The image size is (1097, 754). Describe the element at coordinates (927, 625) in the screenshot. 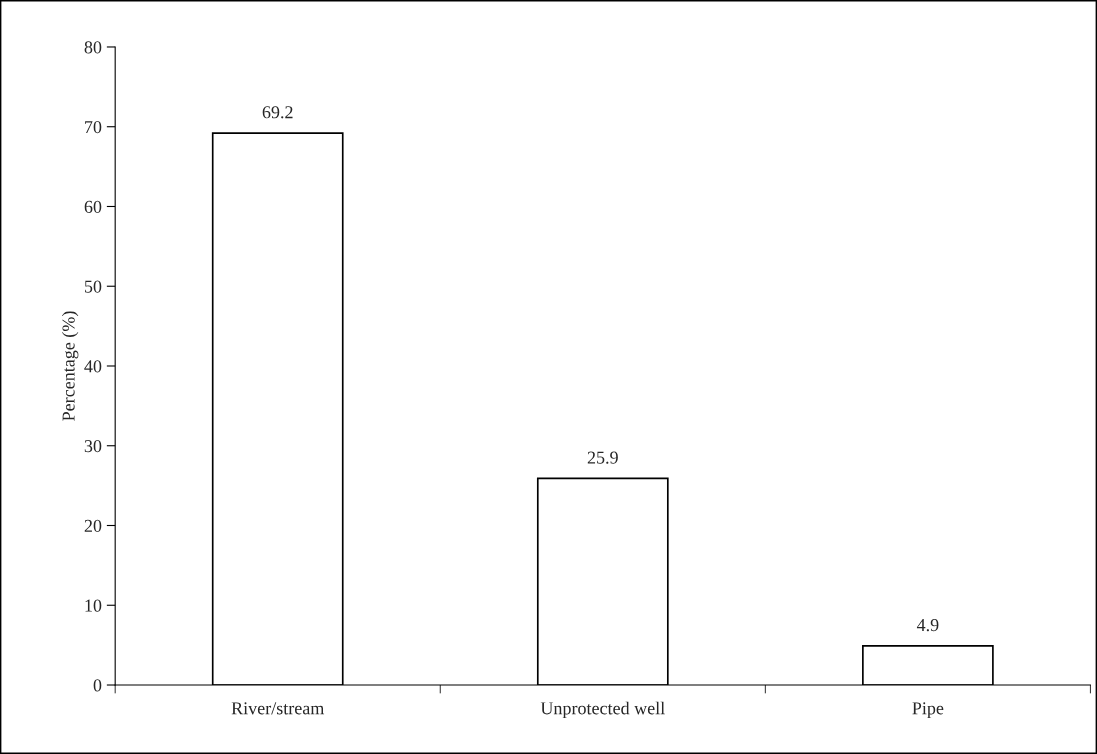

I see `data-label: 4.9` at that location.